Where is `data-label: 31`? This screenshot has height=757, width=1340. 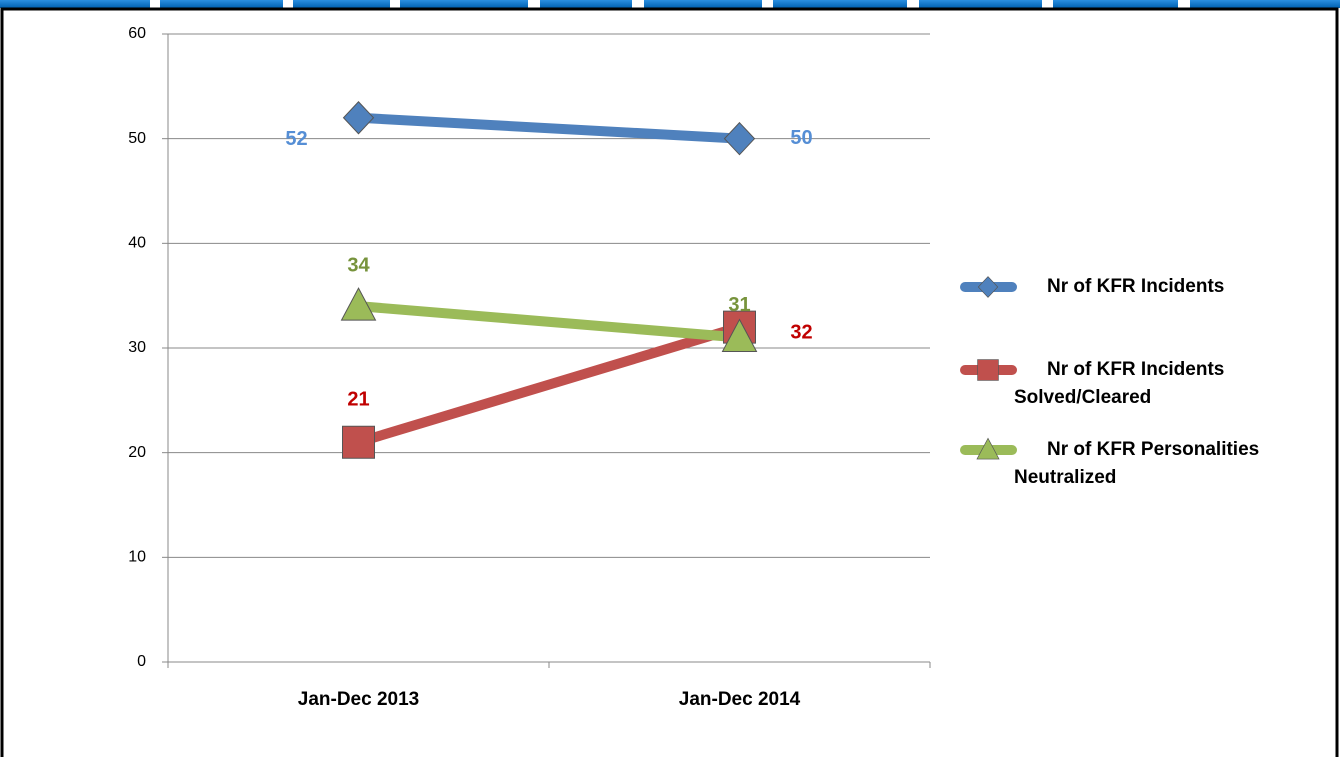 data-label: 31 is located at coordinates (739, 305).